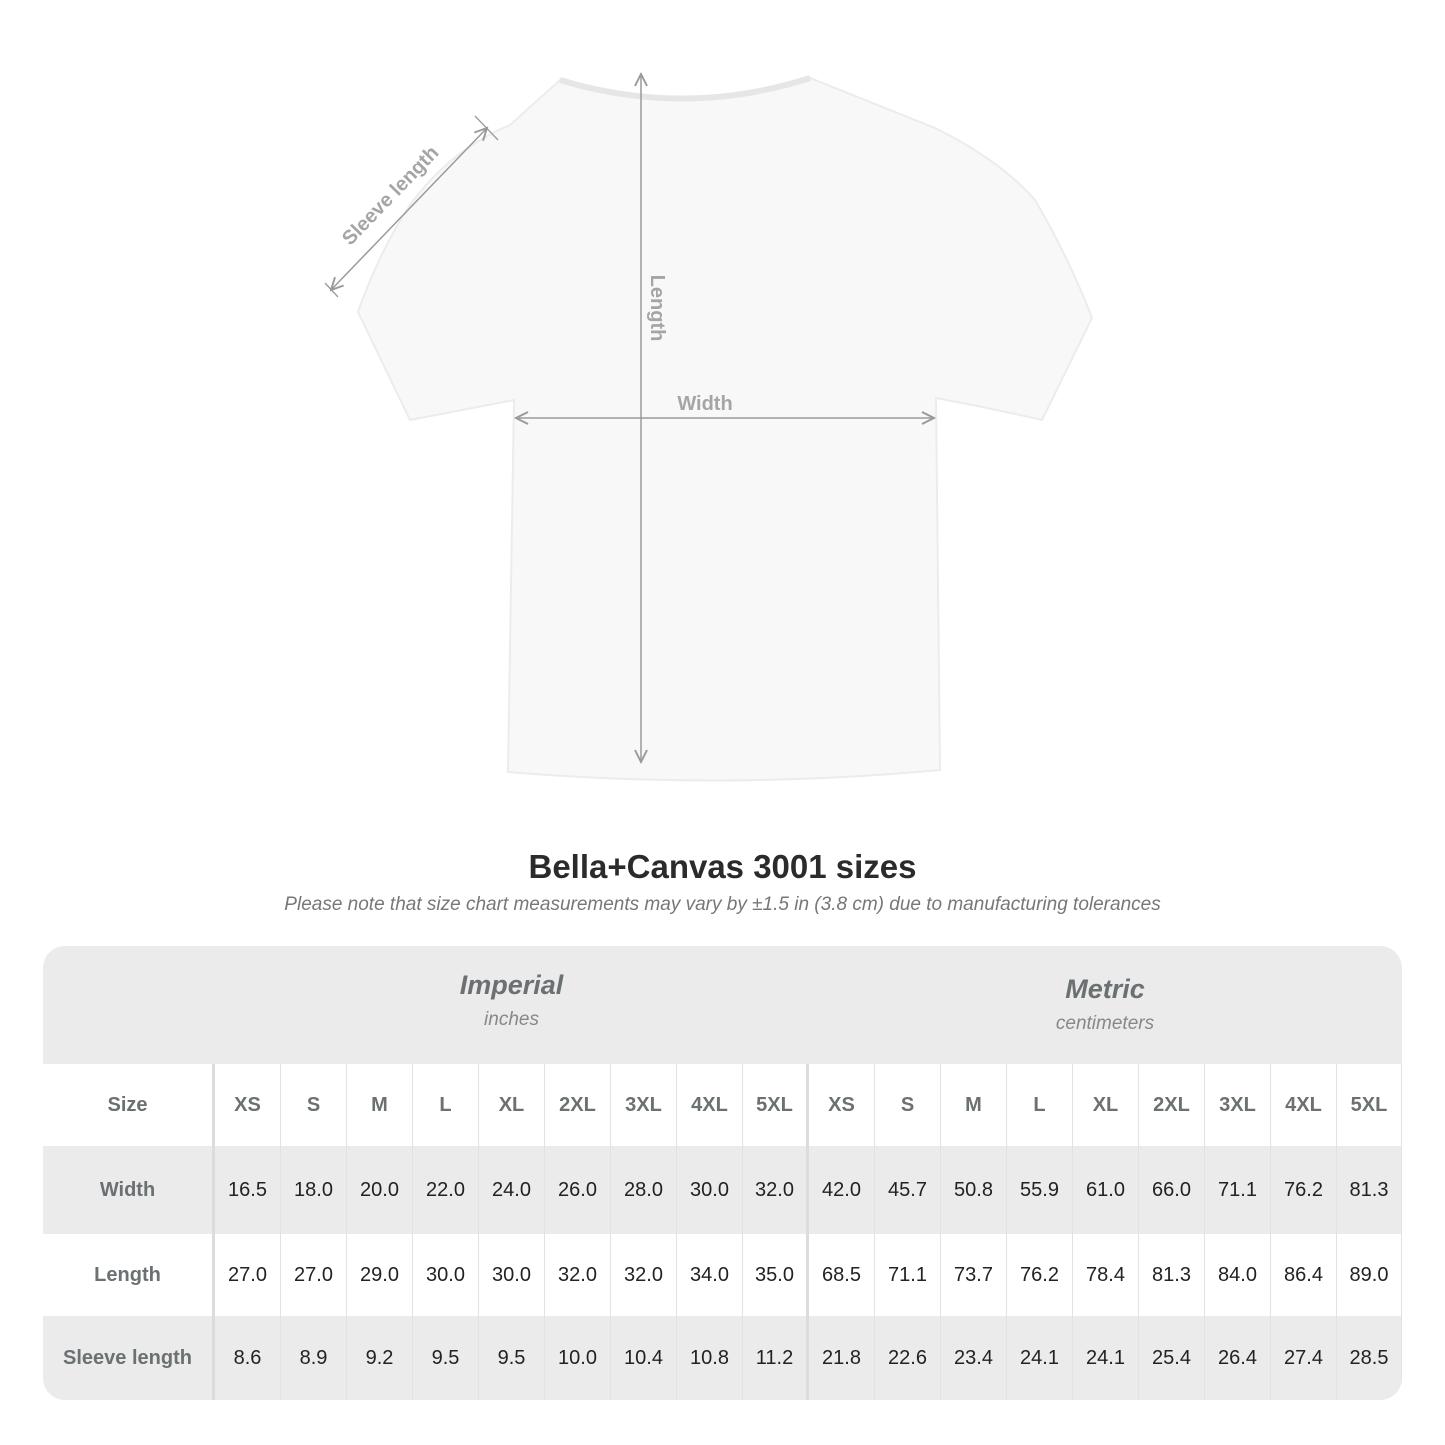 This screenshot has height=1445, width=1445. What do you see at coordinates (248, 1105) in the screenshot?
I see `size-header-imperial: XS` at bounding box center [248, 1105].